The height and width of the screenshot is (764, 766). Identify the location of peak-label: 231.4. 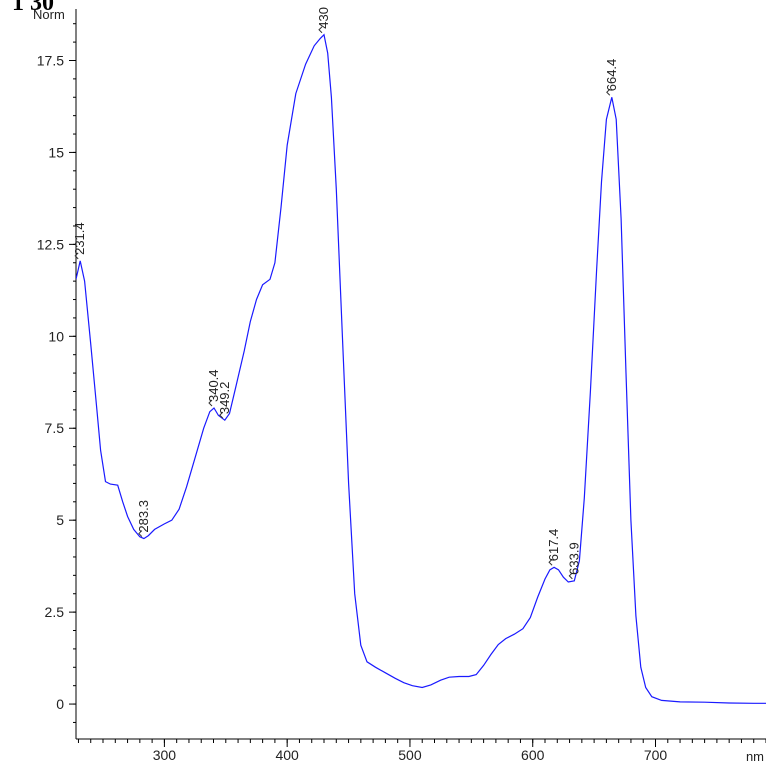
(79, 238).